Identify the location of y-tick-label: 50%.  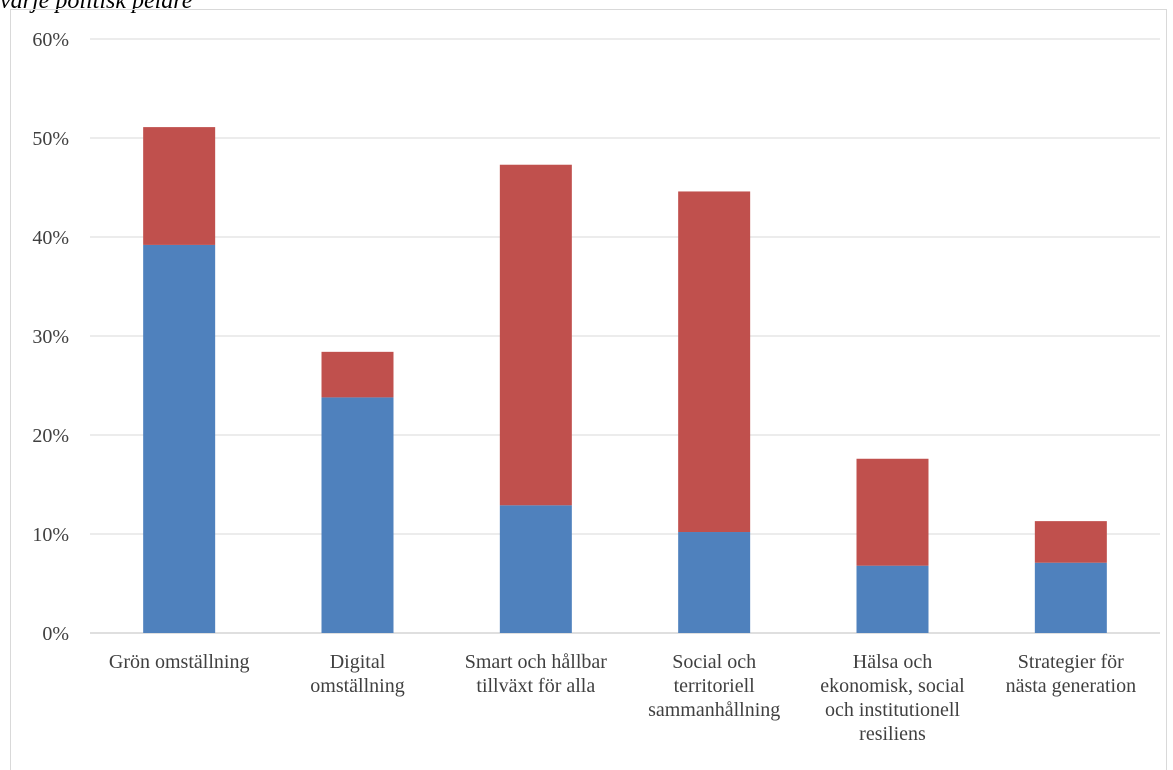
(50, 139).